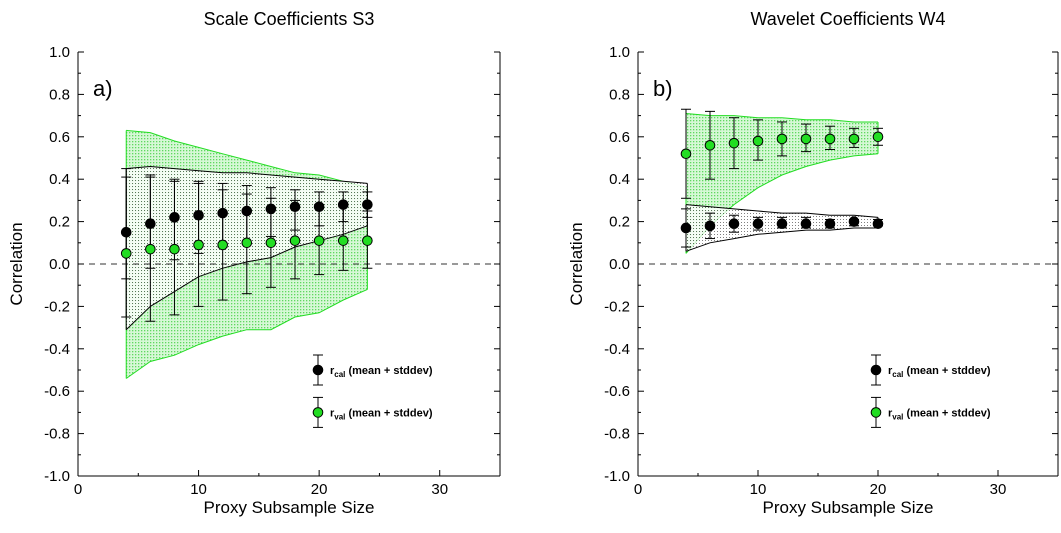  Describe the element at coordinates (663, 88) in the screenshot. I see `panel-label: b)` at that location.